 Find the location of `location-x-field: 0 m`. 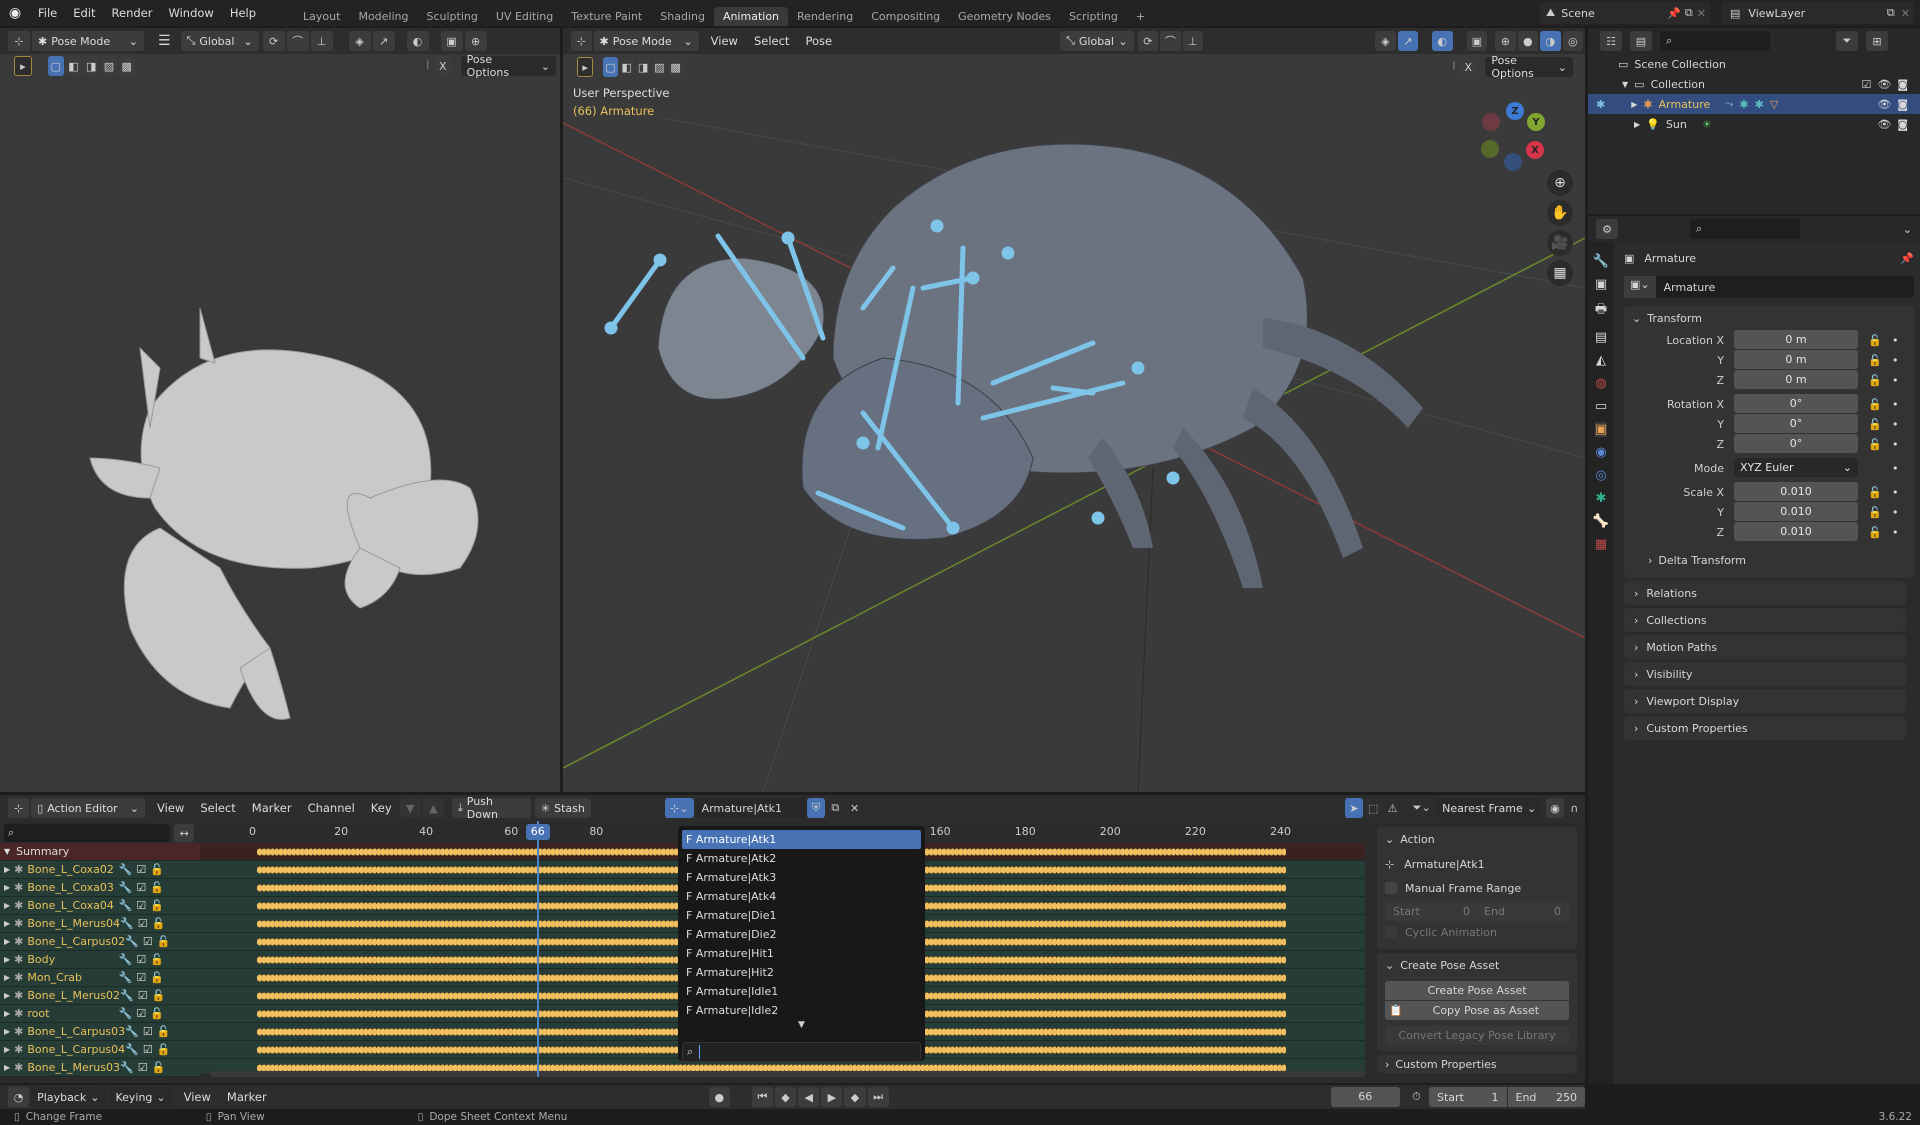

location-x-field: 0 m is located at coordinates (1796, 339).